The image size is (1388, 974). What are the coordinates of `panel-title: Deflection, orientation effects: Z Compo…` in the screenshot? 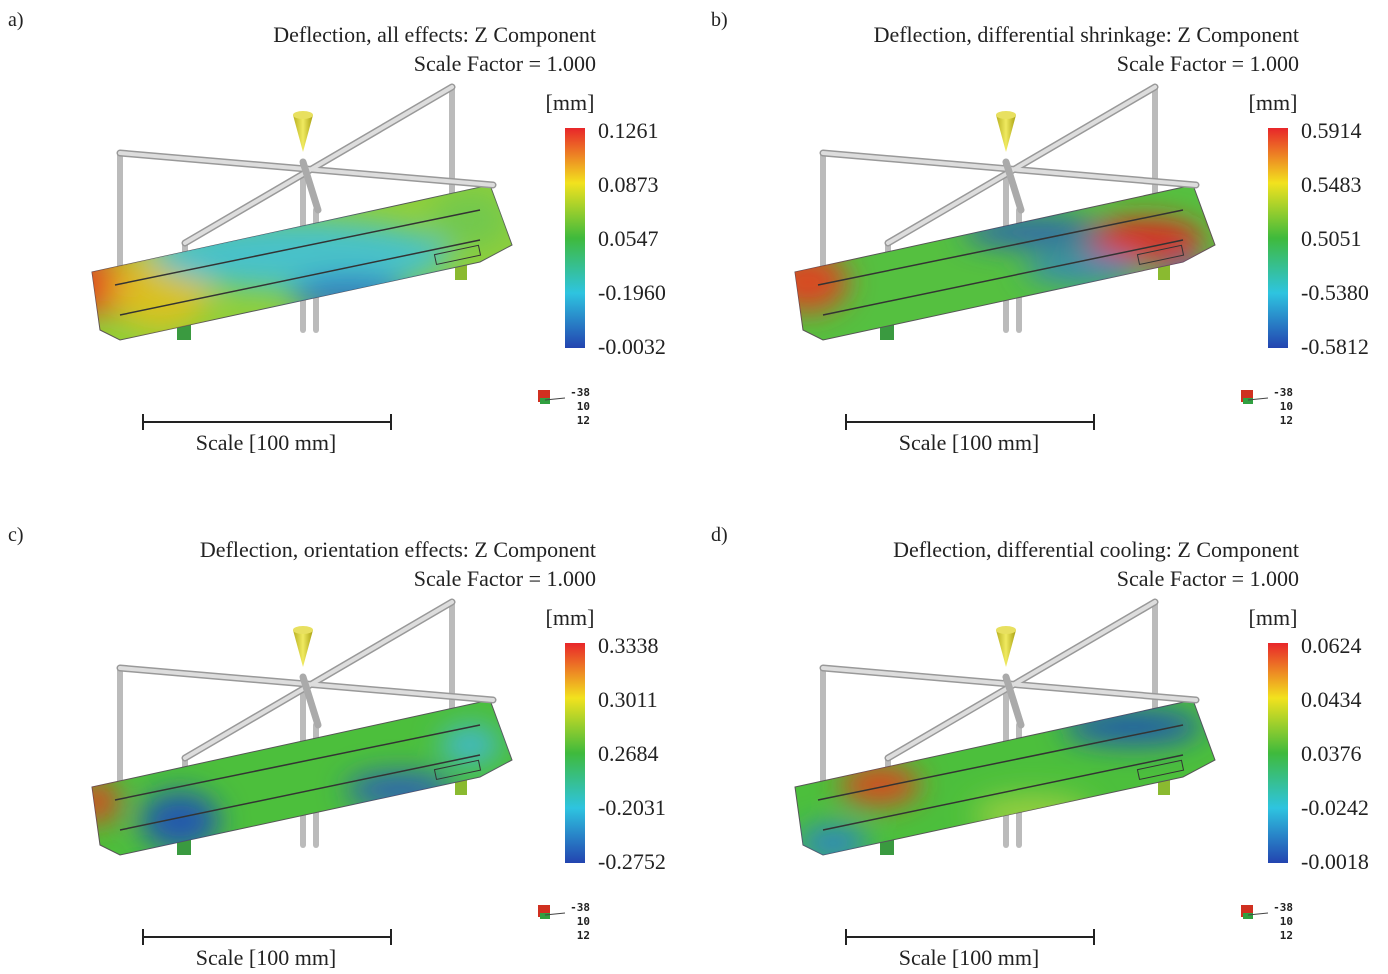 It's located at (398, 549).